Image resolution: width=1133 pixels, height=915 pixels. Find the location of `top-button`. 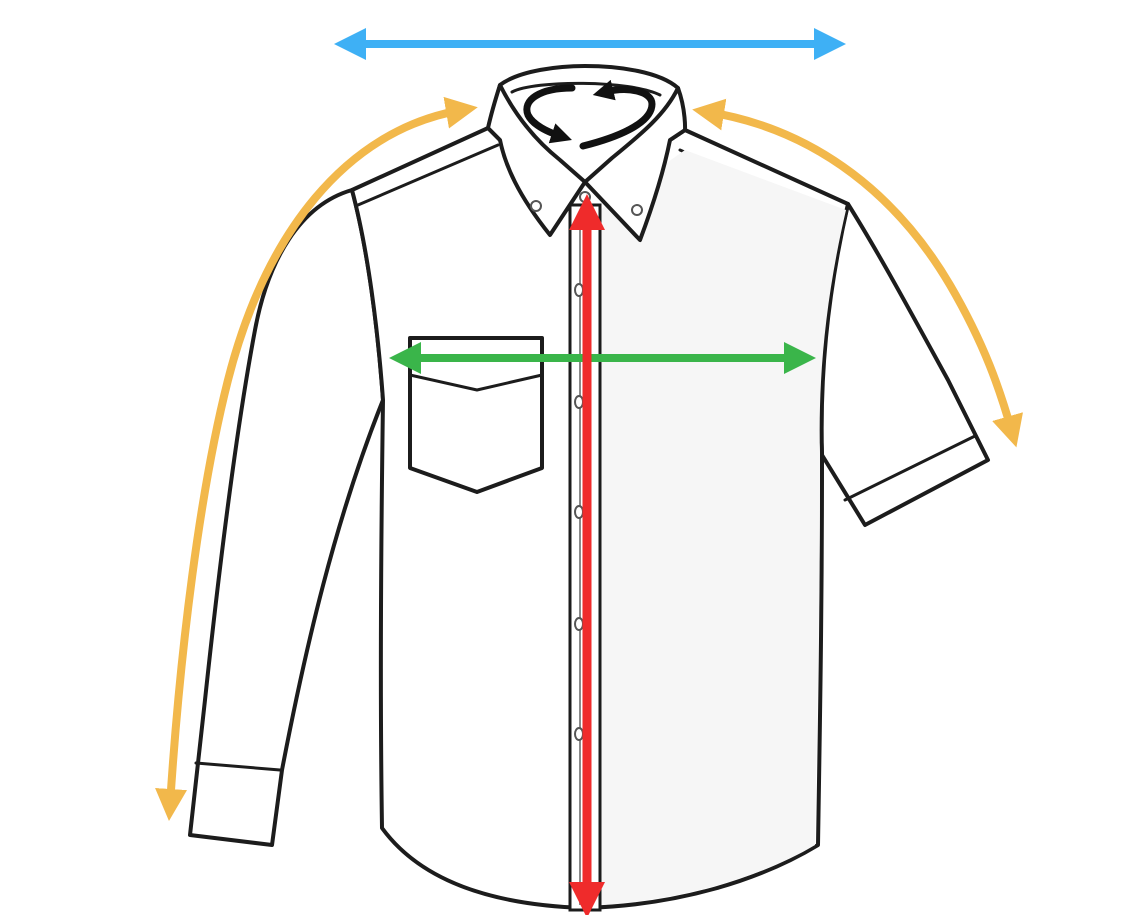

top-button is located at coordinates (585, 197).